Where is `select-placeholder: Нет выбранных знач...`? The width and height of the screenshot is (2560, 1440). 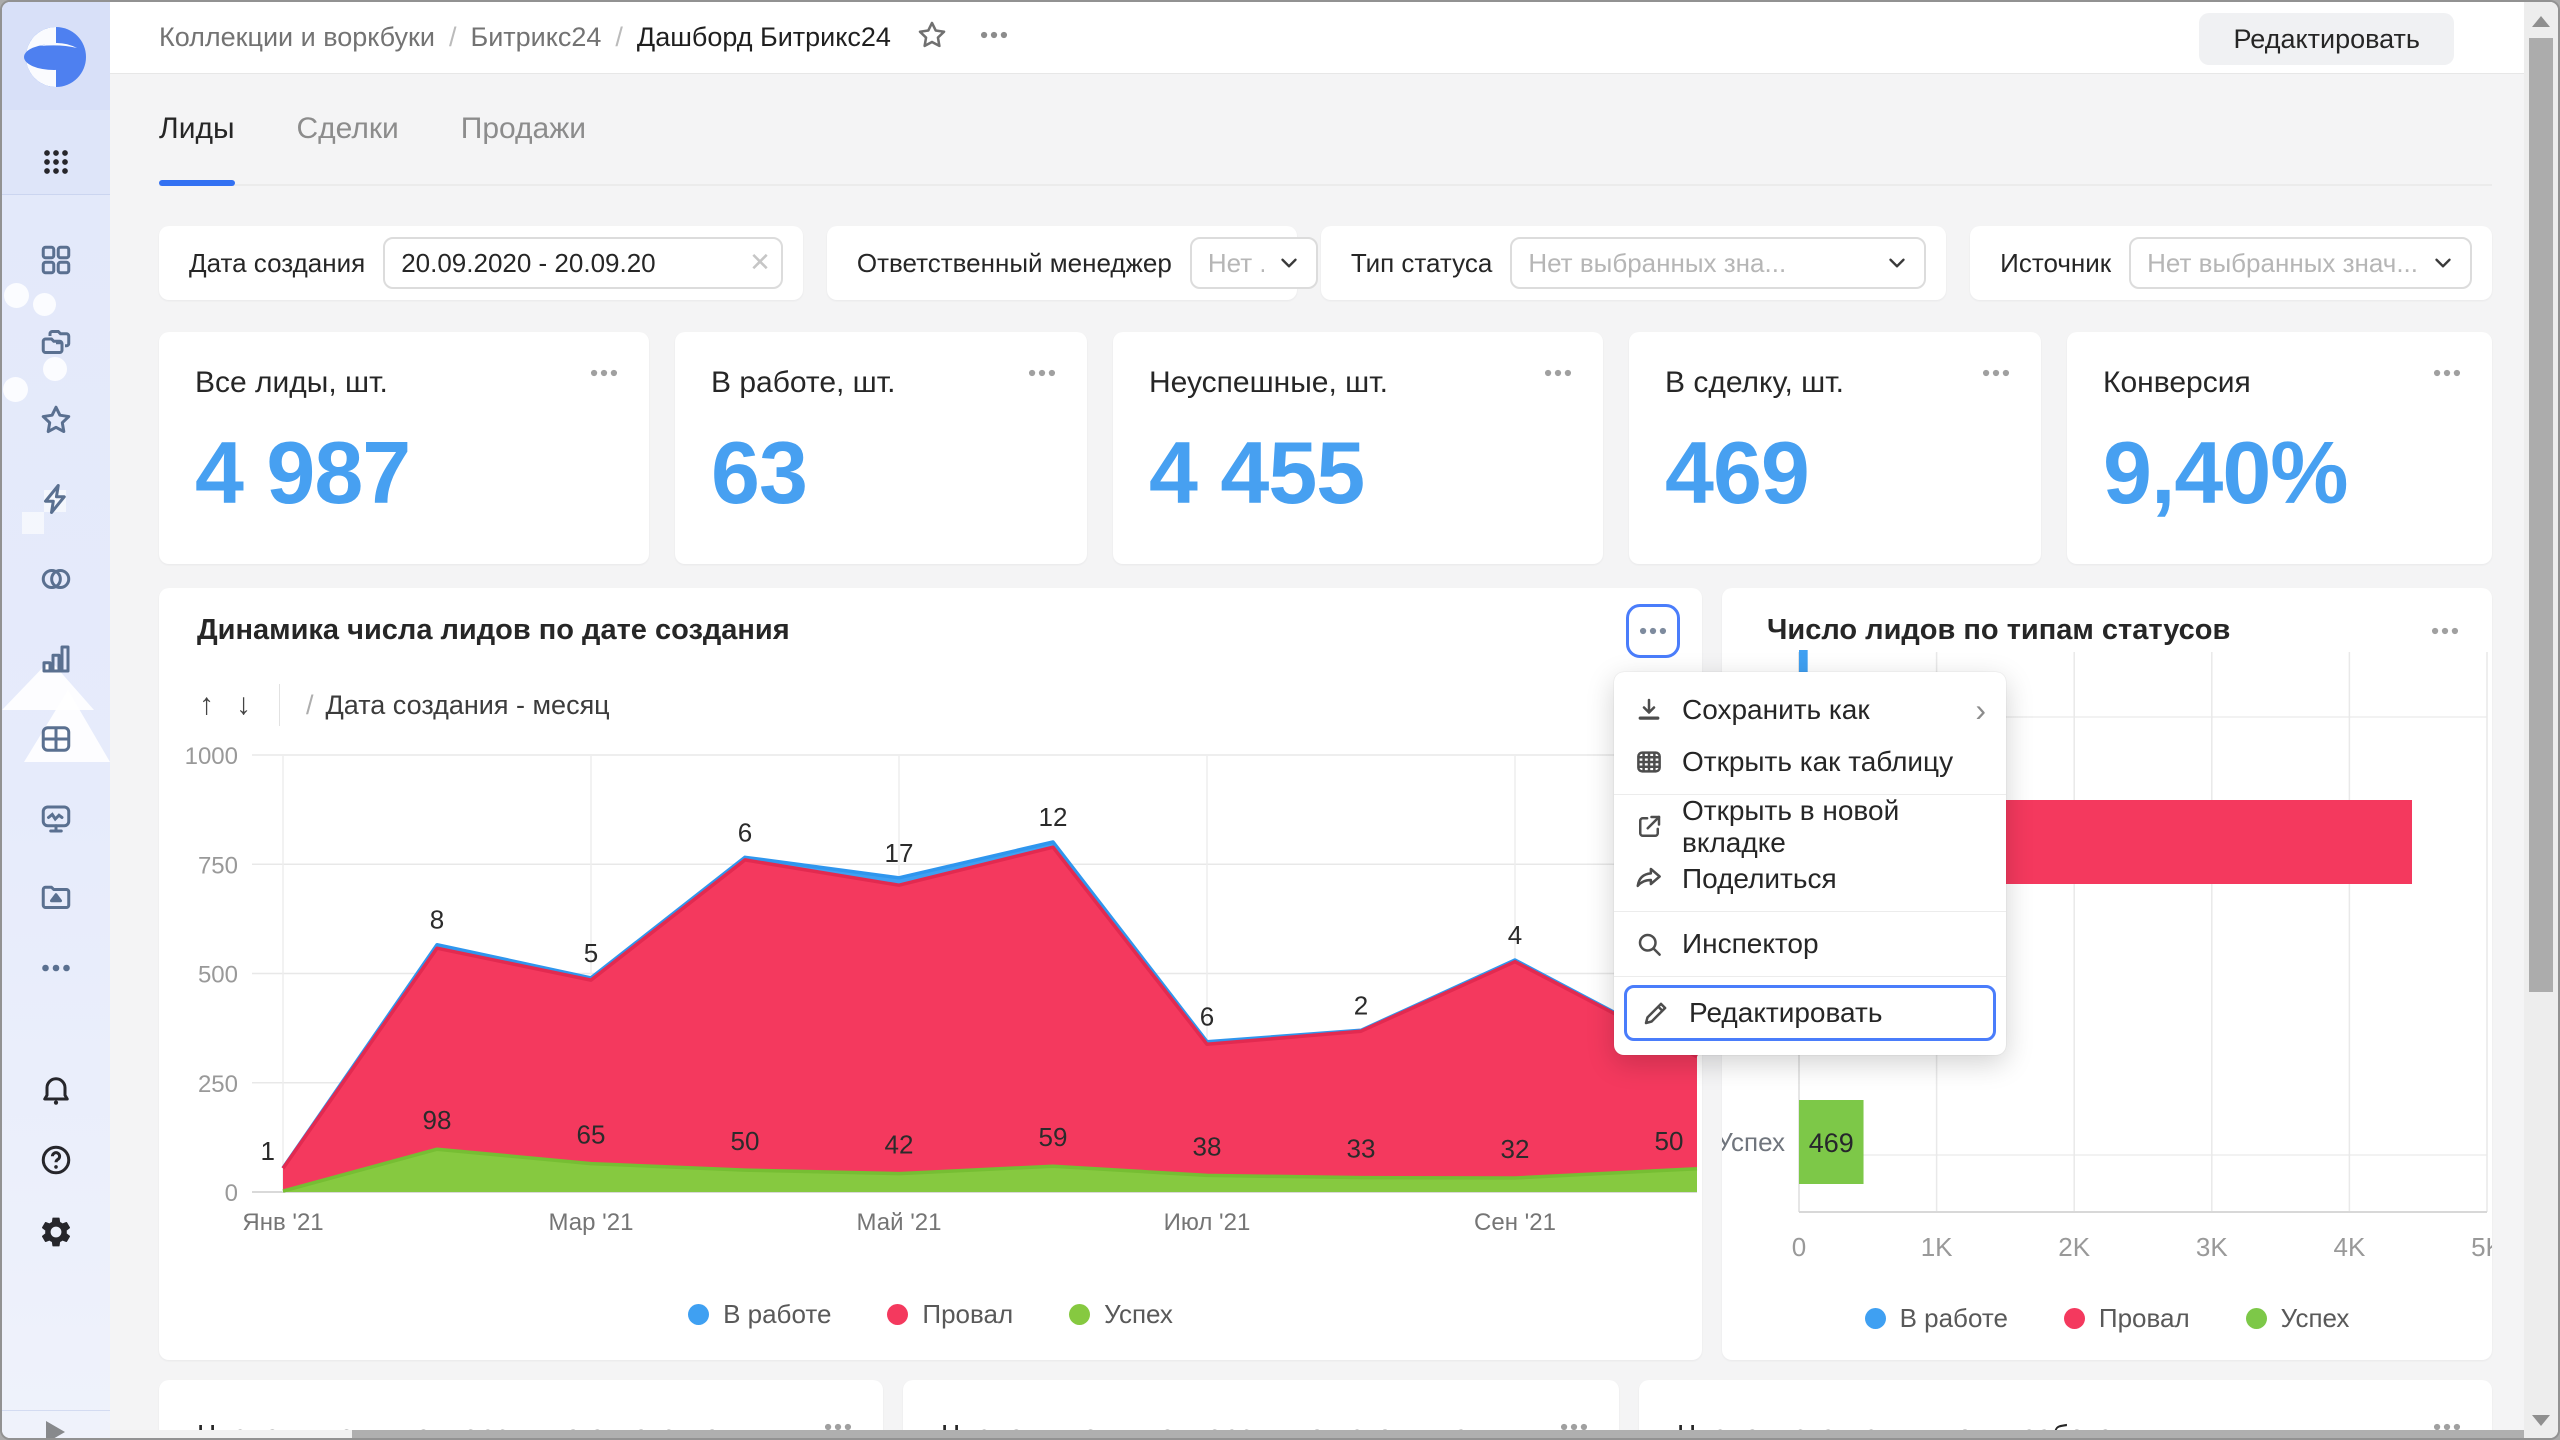
select-placeholder: Нет выбранных знач... is located at coordinates (2282, 262).